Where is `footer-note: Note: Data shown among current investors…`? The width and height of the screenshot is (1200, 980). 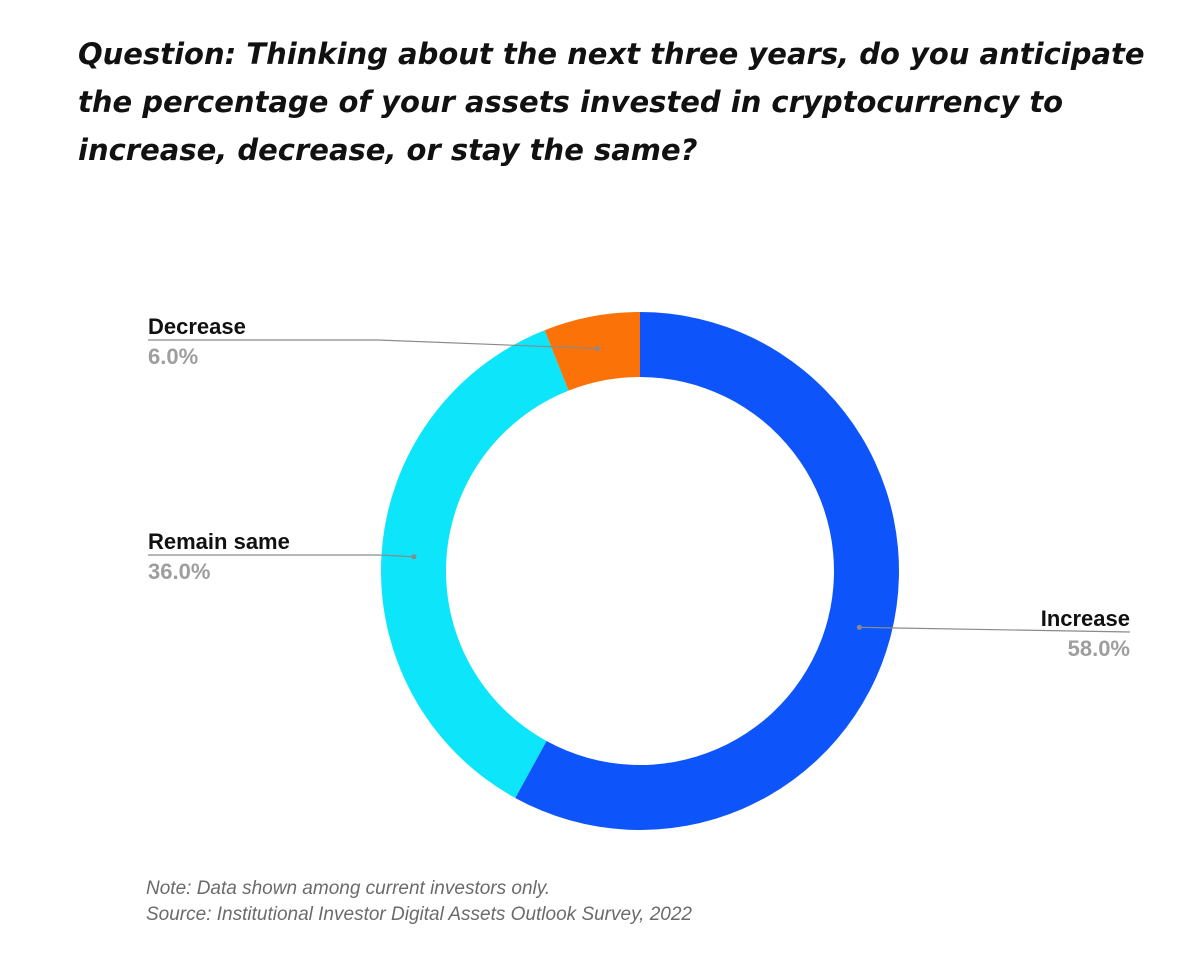 footer-note: Note: Data shown among current investors… is located at coordinates (348, 888).